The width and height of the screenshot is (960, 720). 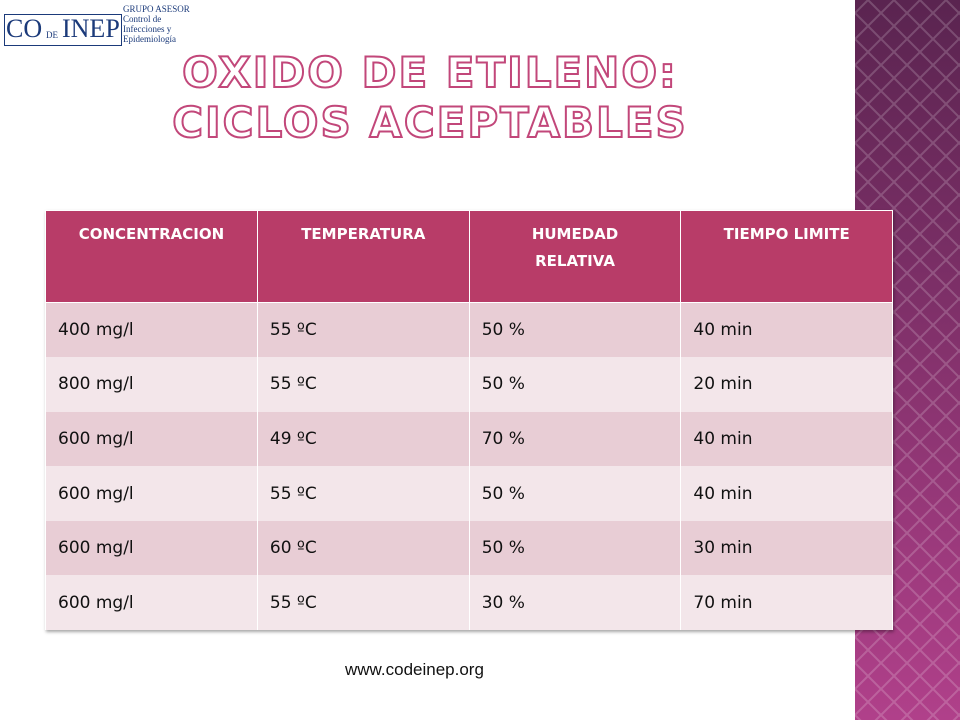 I want to click on table-row: 600 mg/l 55 ºC 30 % 70 min, so click(x=469, y=603).